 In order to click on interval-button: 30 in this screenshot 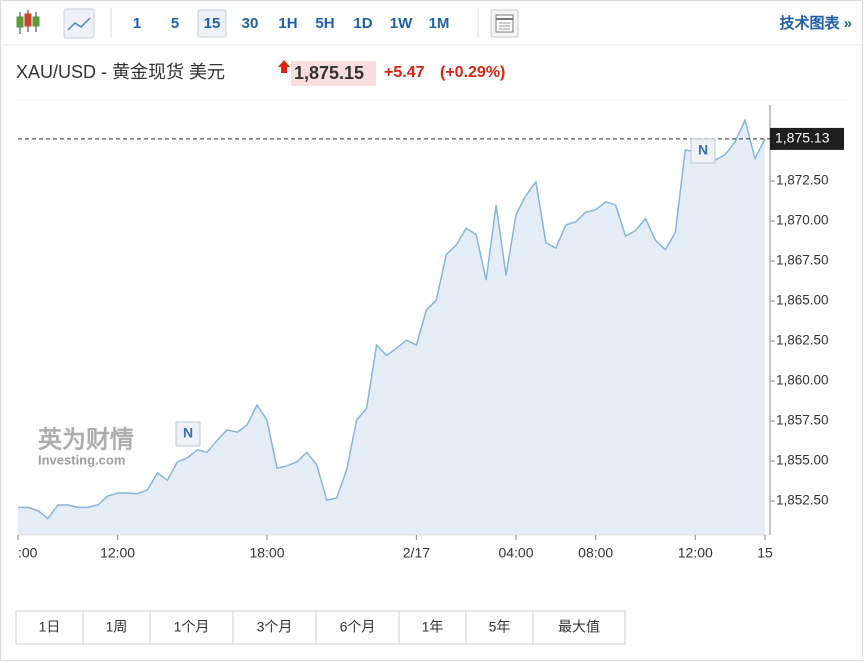, I will do `click(250, 23)`.